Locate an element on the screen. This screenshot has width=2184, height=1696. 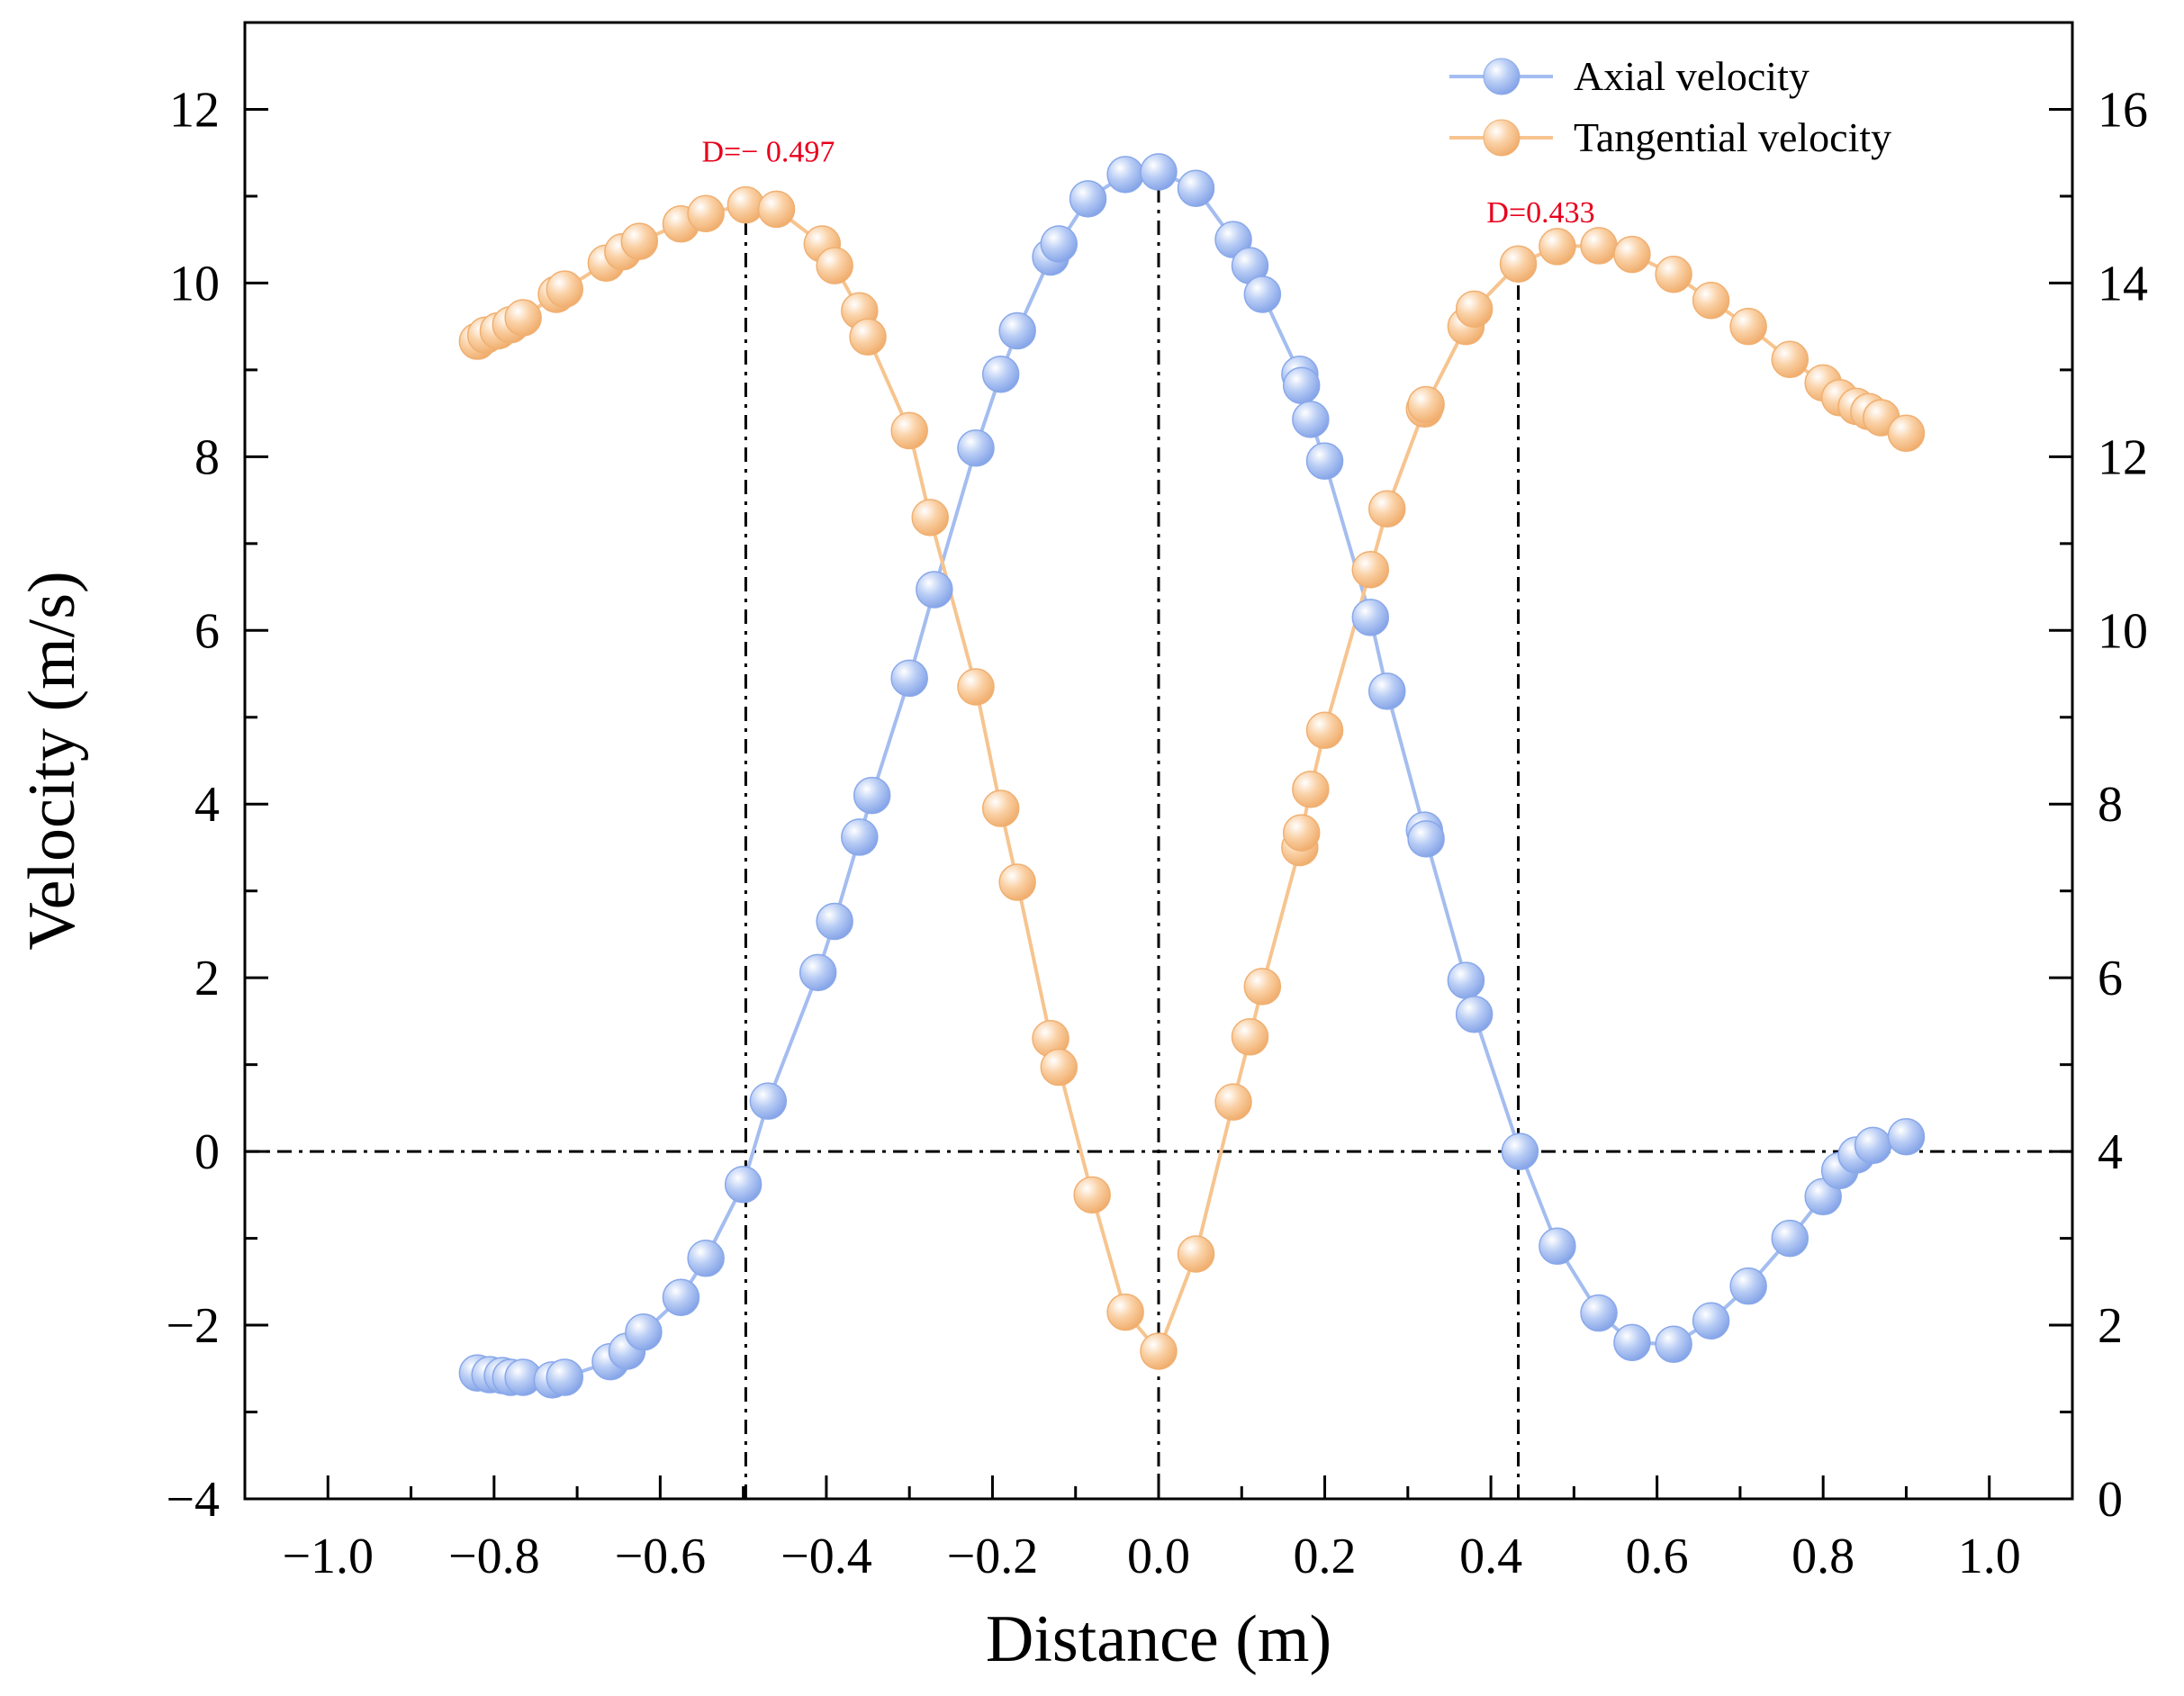
x-tick-label: 0.0 is located at coordinates (1158, 1557).